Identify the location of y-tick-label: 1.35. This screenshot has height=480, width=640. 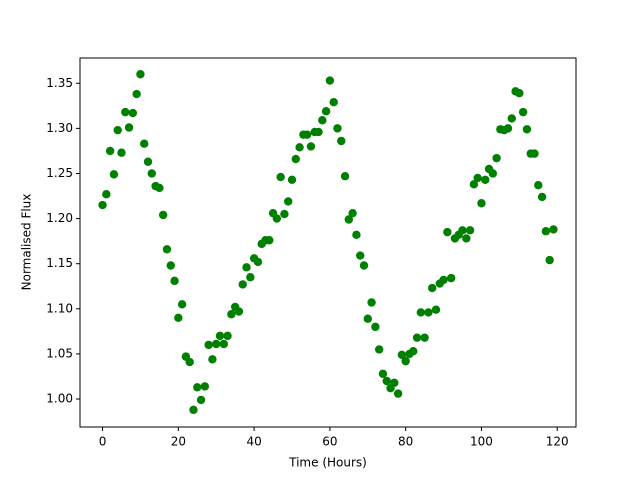
(59, 83).